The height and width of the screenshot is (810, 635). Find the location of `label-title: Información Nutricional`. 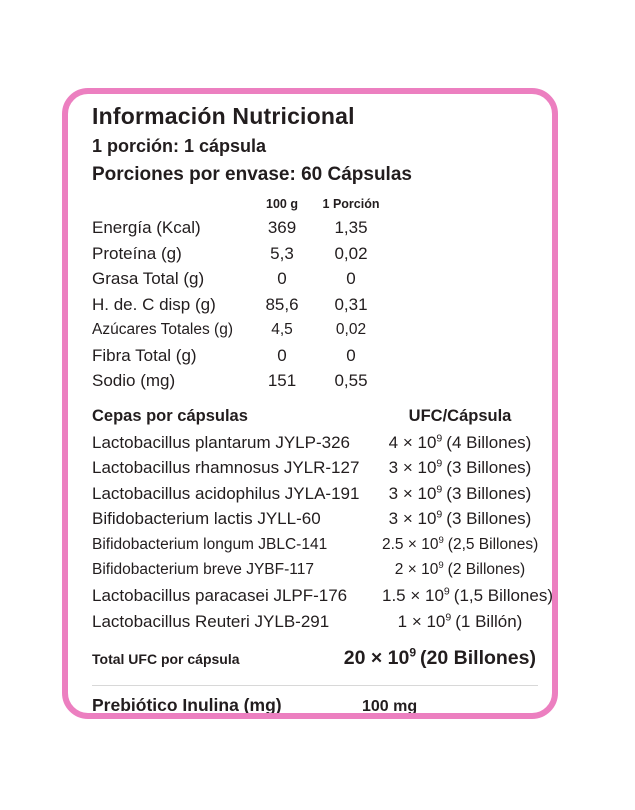

label-title: Información Nutricional is located at coordinates (223, 116).